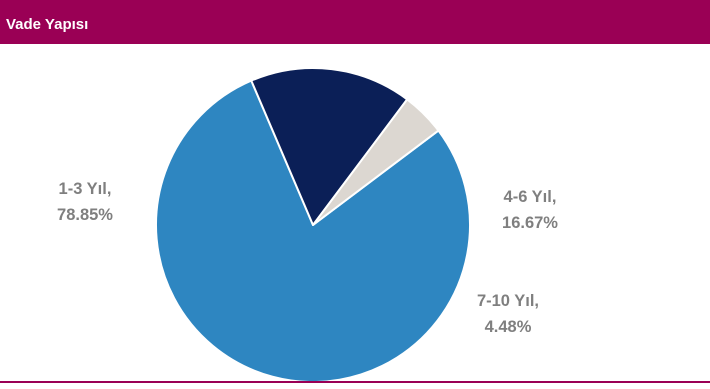 The height and width of the screenshot is (389, 710). Describe the element at coordinates (355, 382) in the screenshot. I see `bottom-divider` at that location.